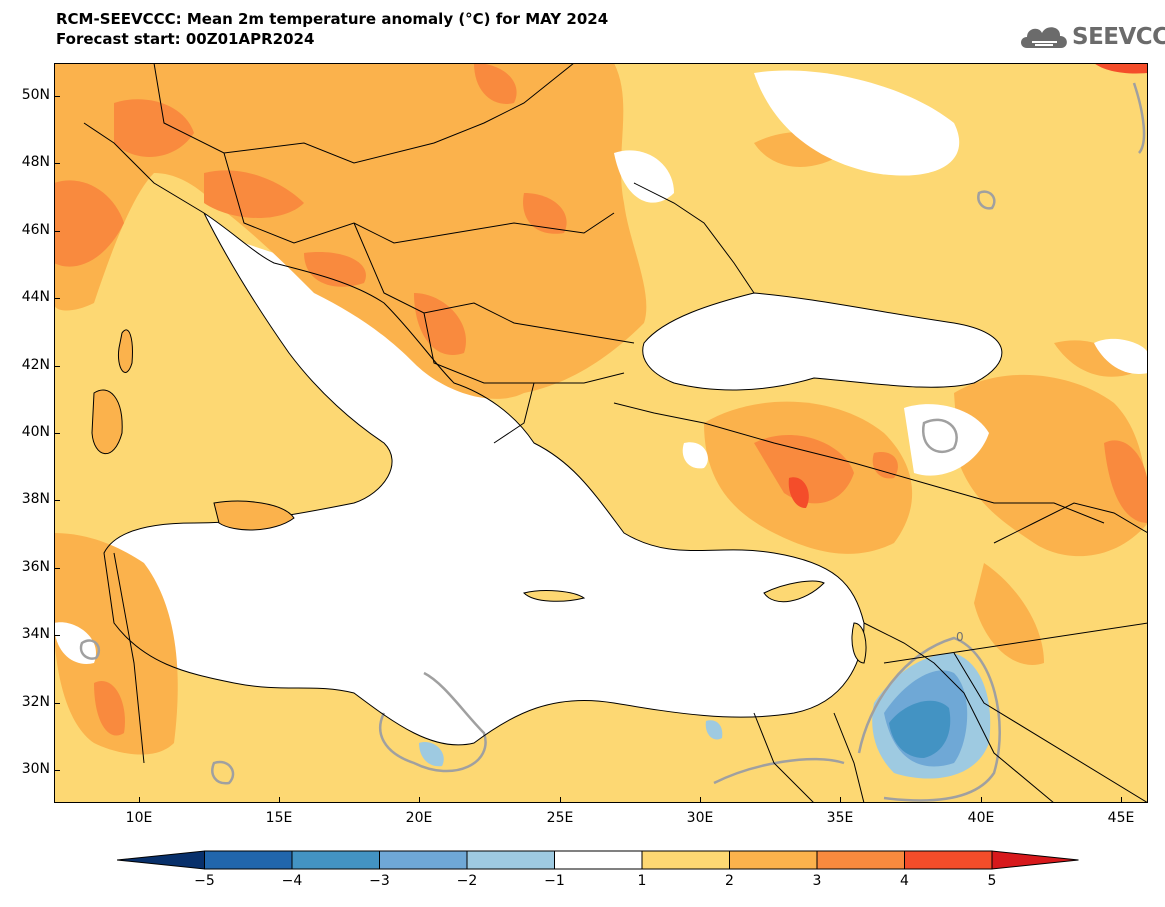 The width and height of the screenshot is (1165, 907). I want to click on lat-label: 38N, so click(35, 499).